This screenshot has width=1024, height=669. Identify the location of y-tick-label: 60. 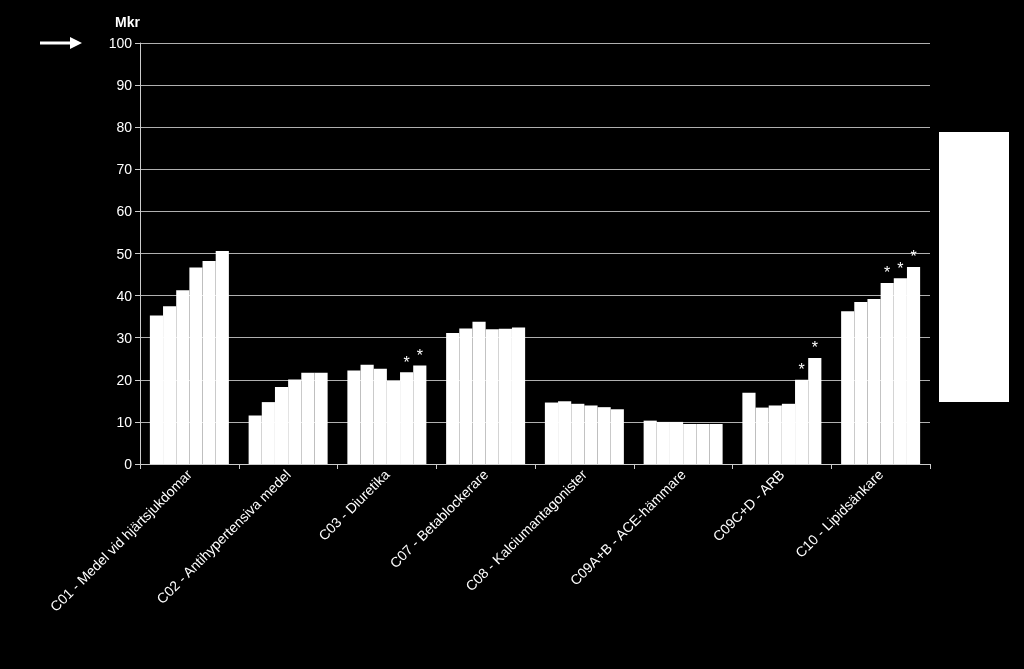
(124, 211).